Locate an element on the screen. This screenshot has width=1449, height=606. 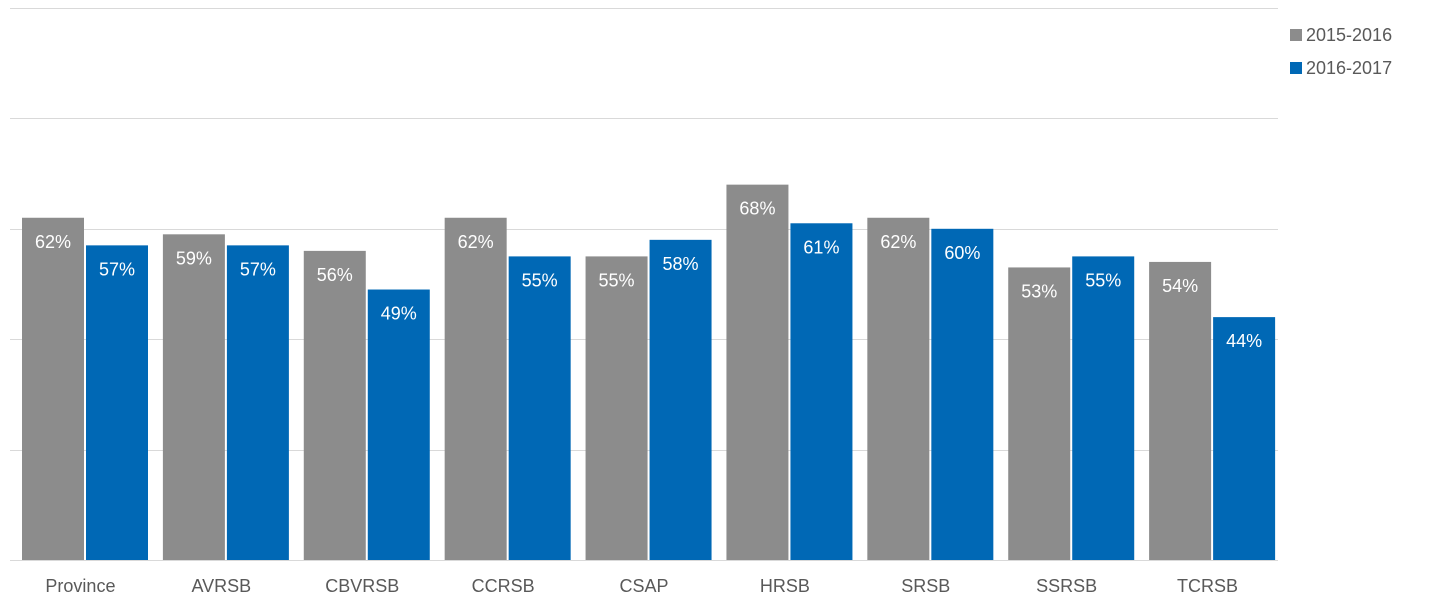
x-tick-label: SSRSB is located at coordinates (1066, 586).